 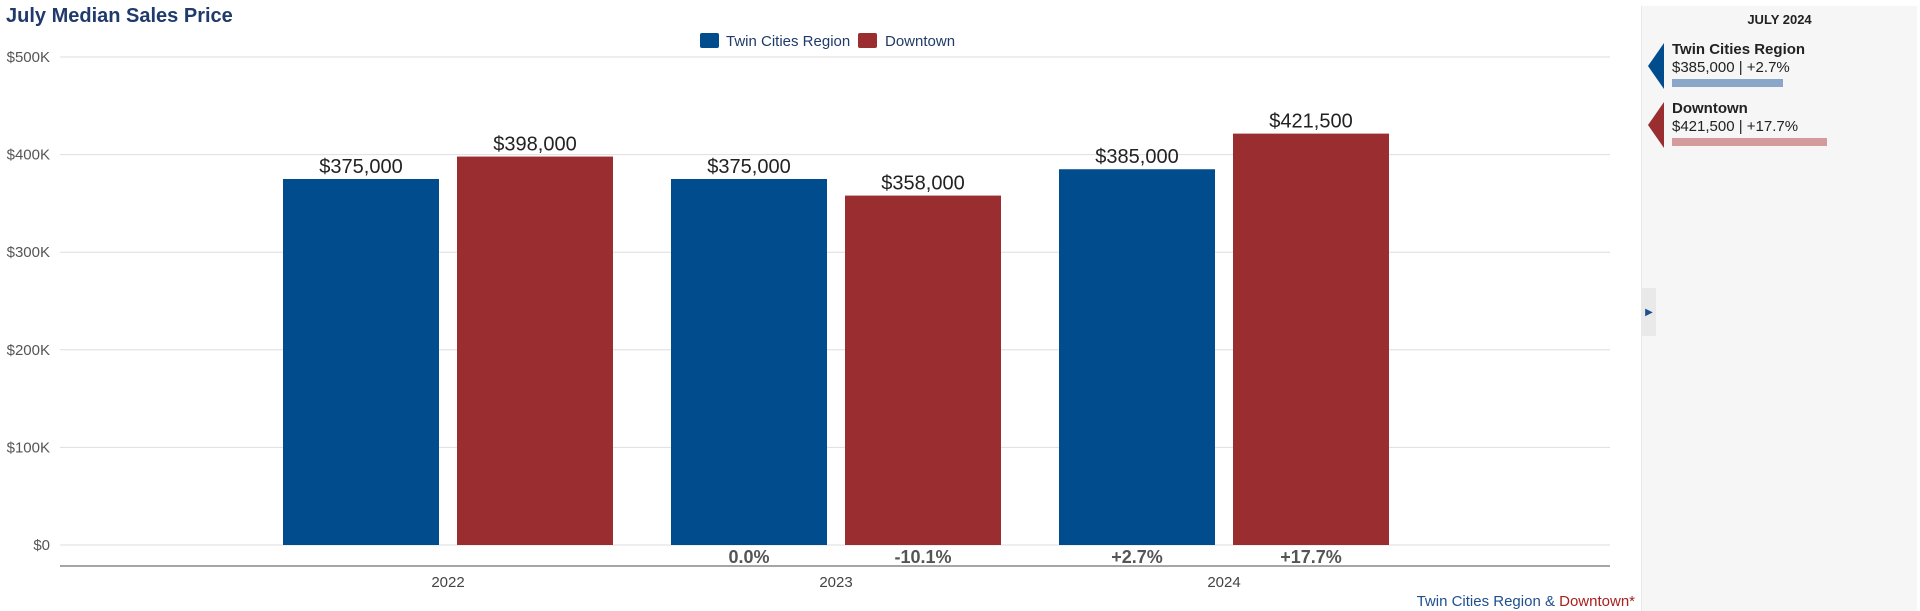 What do you see at coordinates (1479, 601) in the screenshot?
I see `footer-region: Twin Cities Region` at bounding box center [1479, 601].